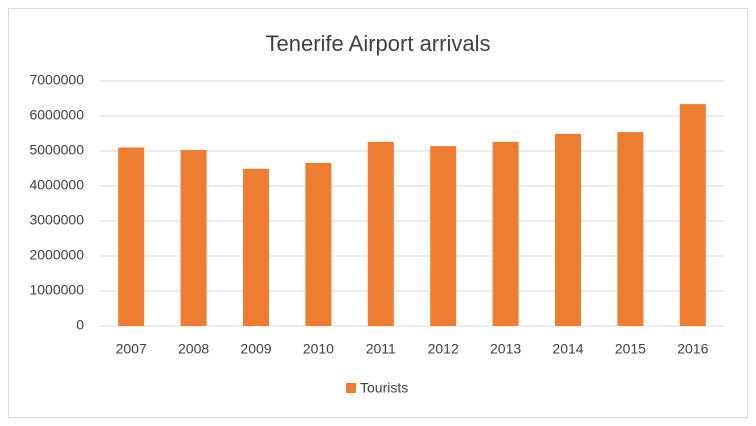 The image size is (756, 426). Describe the element at coordinates (378, 43) in the screenshot. I see `chart-title: Tenerife Airport arrivals` at that location.